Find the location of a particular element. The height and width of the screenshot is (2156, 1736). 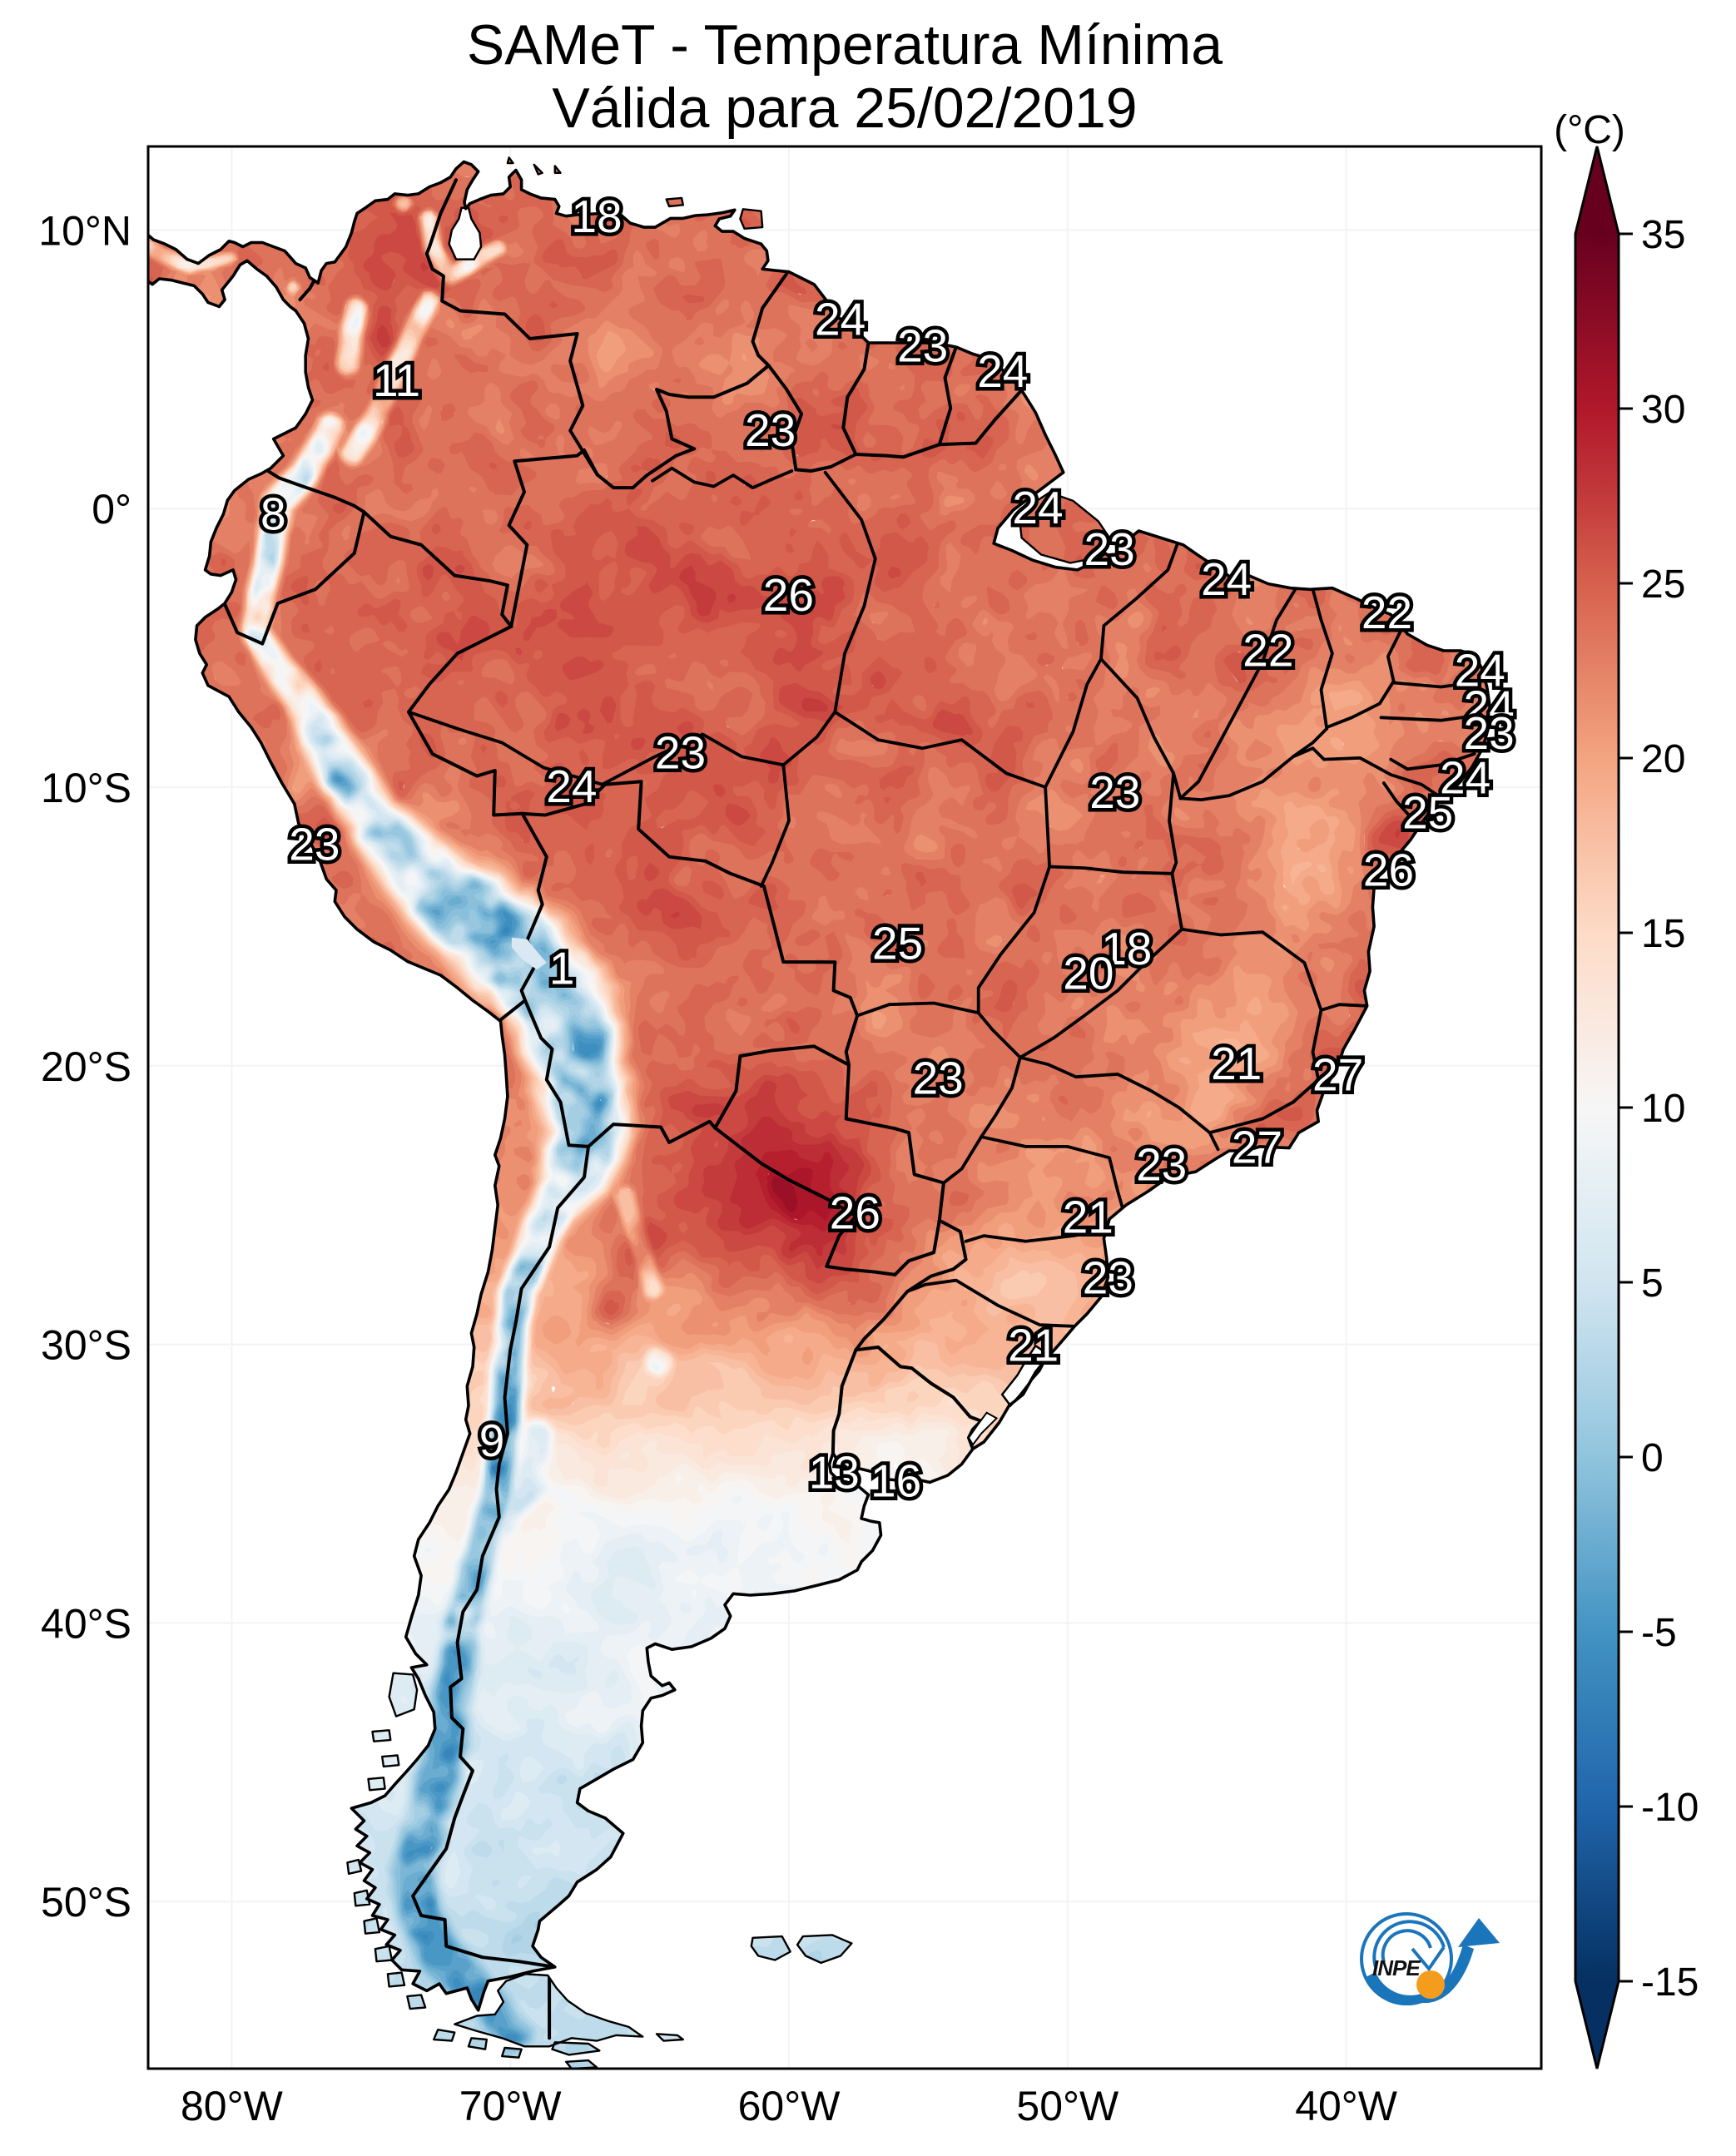

svg-text: 5 is located at coordinates (1652, 1283).